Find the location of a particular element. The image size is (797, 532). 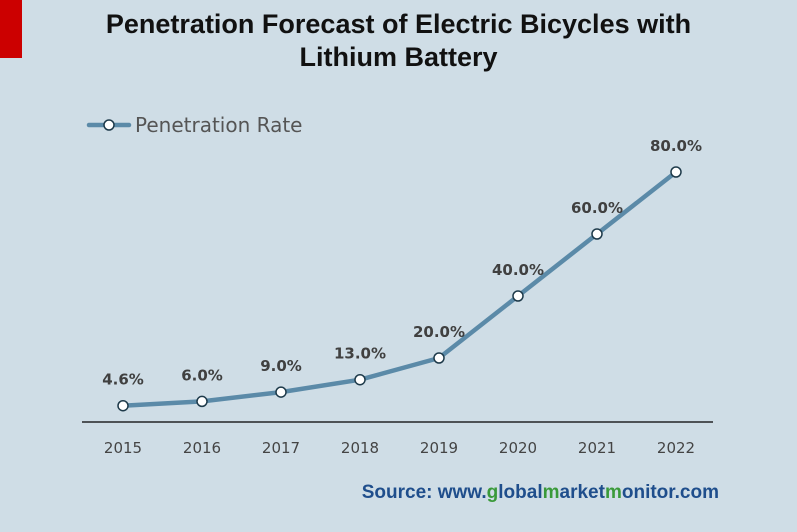

x-tick-label-2016: 2016 is located at coordinates (202, 448).